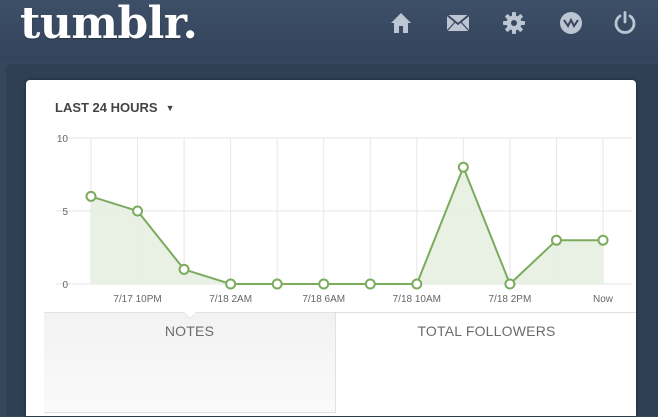  Describe the element at coordinates (170, 107) in the screenshot. I see `caret-down-icon: ▼` at that location.